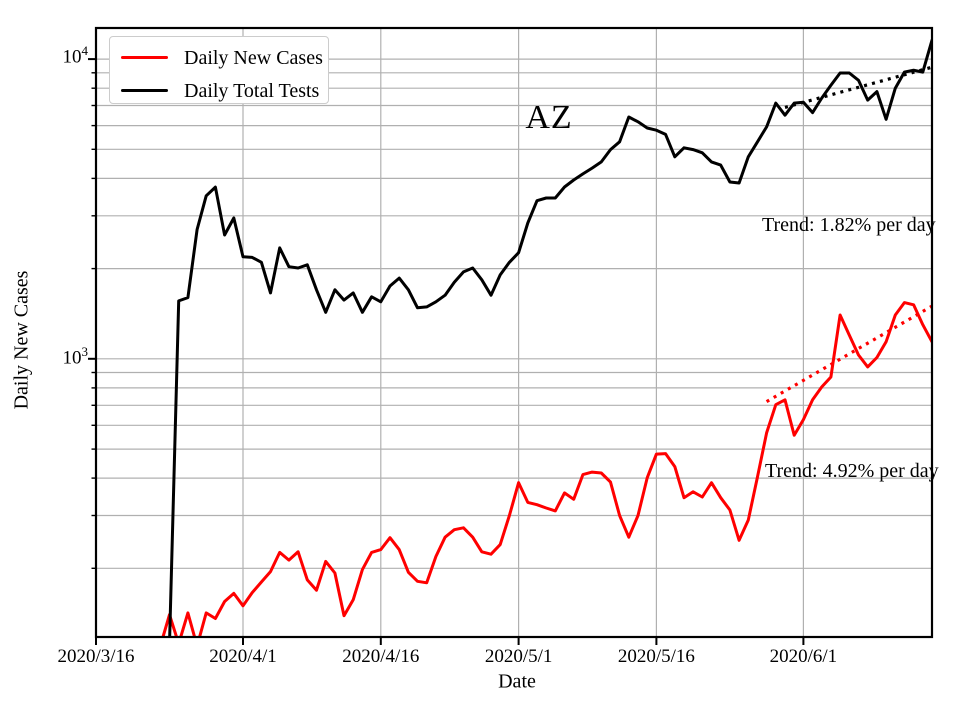 The width and height of the screenshot is (960, 720). I want to click on legend-item-daily-new-cases: Daily New Cases, so click(219, 57).